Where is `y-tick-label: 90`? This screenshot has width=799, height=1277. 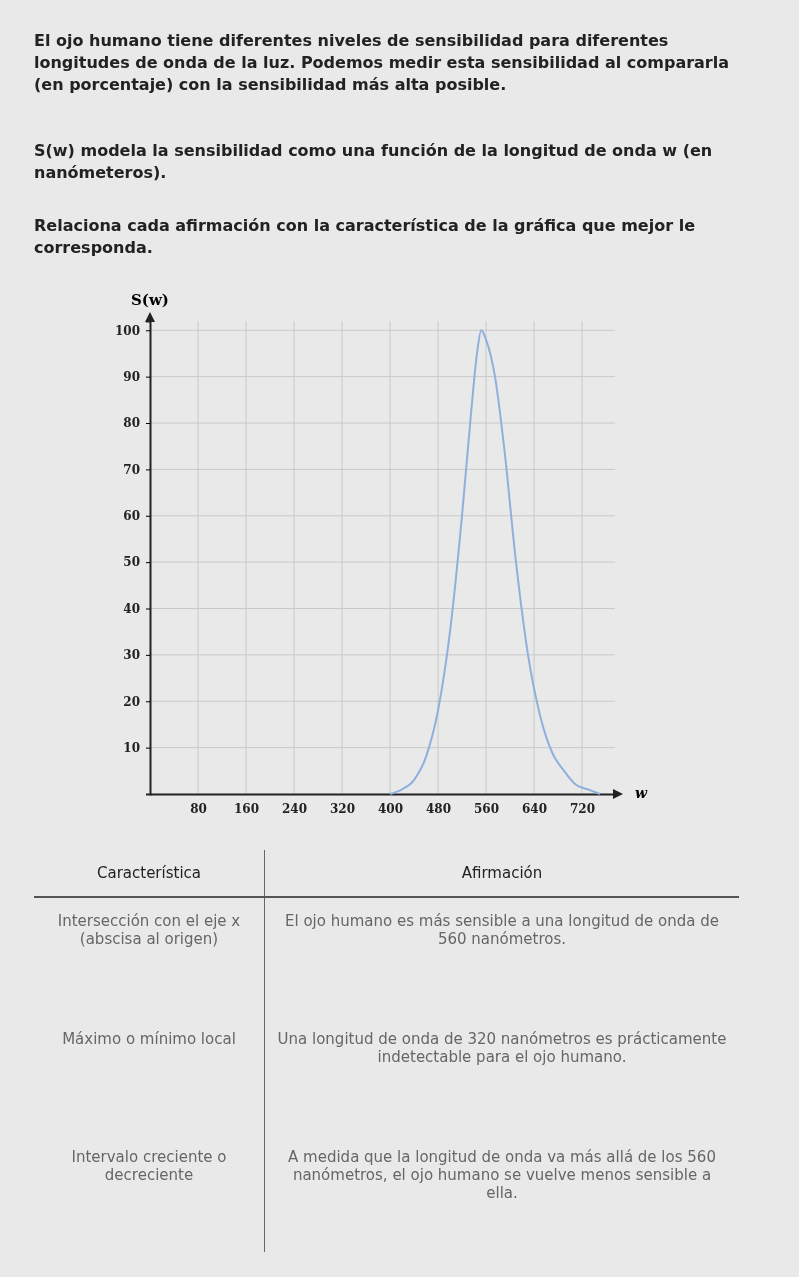
y-tick-label: 90 is located at coordinates (131, 376).